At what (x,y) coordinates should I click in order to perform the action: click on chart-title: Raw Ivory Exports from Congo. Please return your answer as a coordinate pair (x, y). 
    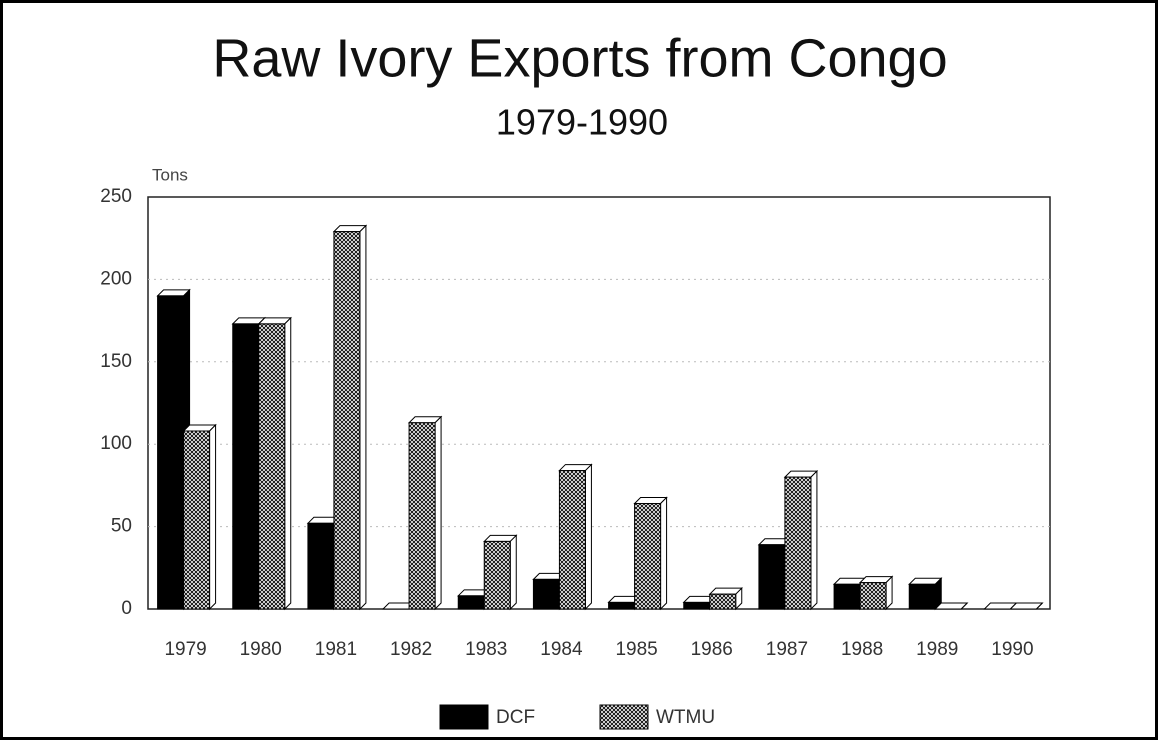
    Looking at the image, I should click on (579, 58).